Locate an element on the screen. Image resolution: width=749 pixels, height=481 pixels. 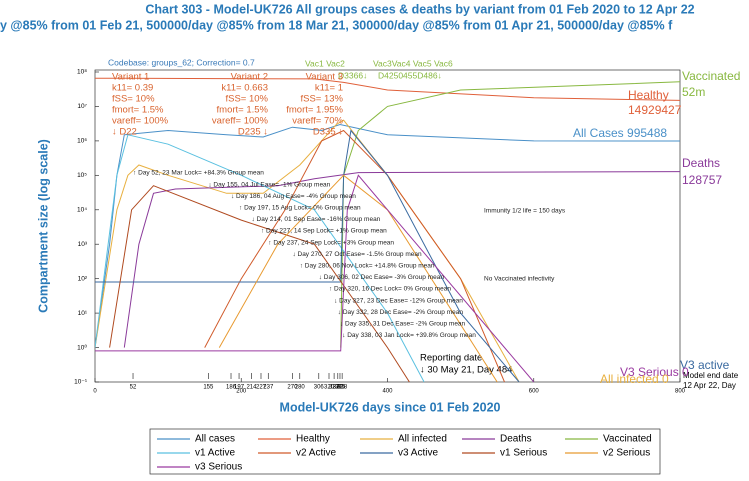
vaccine-days: D4250455D486↓ is located at coordinates (410, 75).